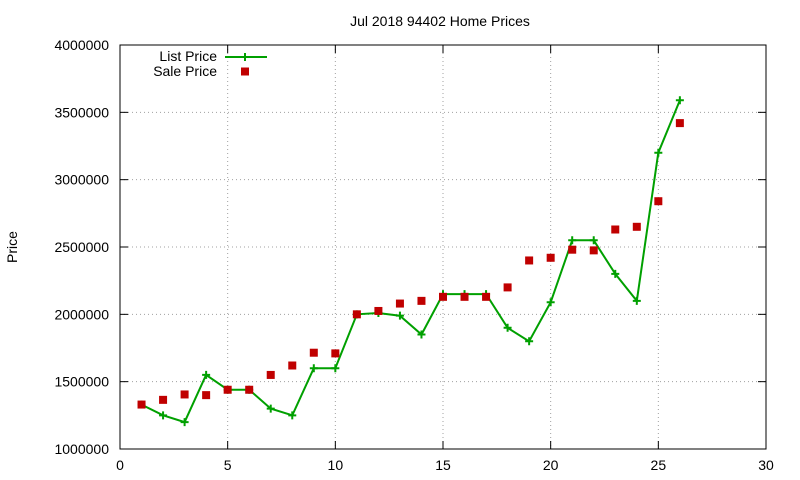 This screenshot has height=480, width=800. What do you see at coordinates (81, 112) in the screenshot?
I see `y-tick-label: 3500000` at bounding box center [81, 112].